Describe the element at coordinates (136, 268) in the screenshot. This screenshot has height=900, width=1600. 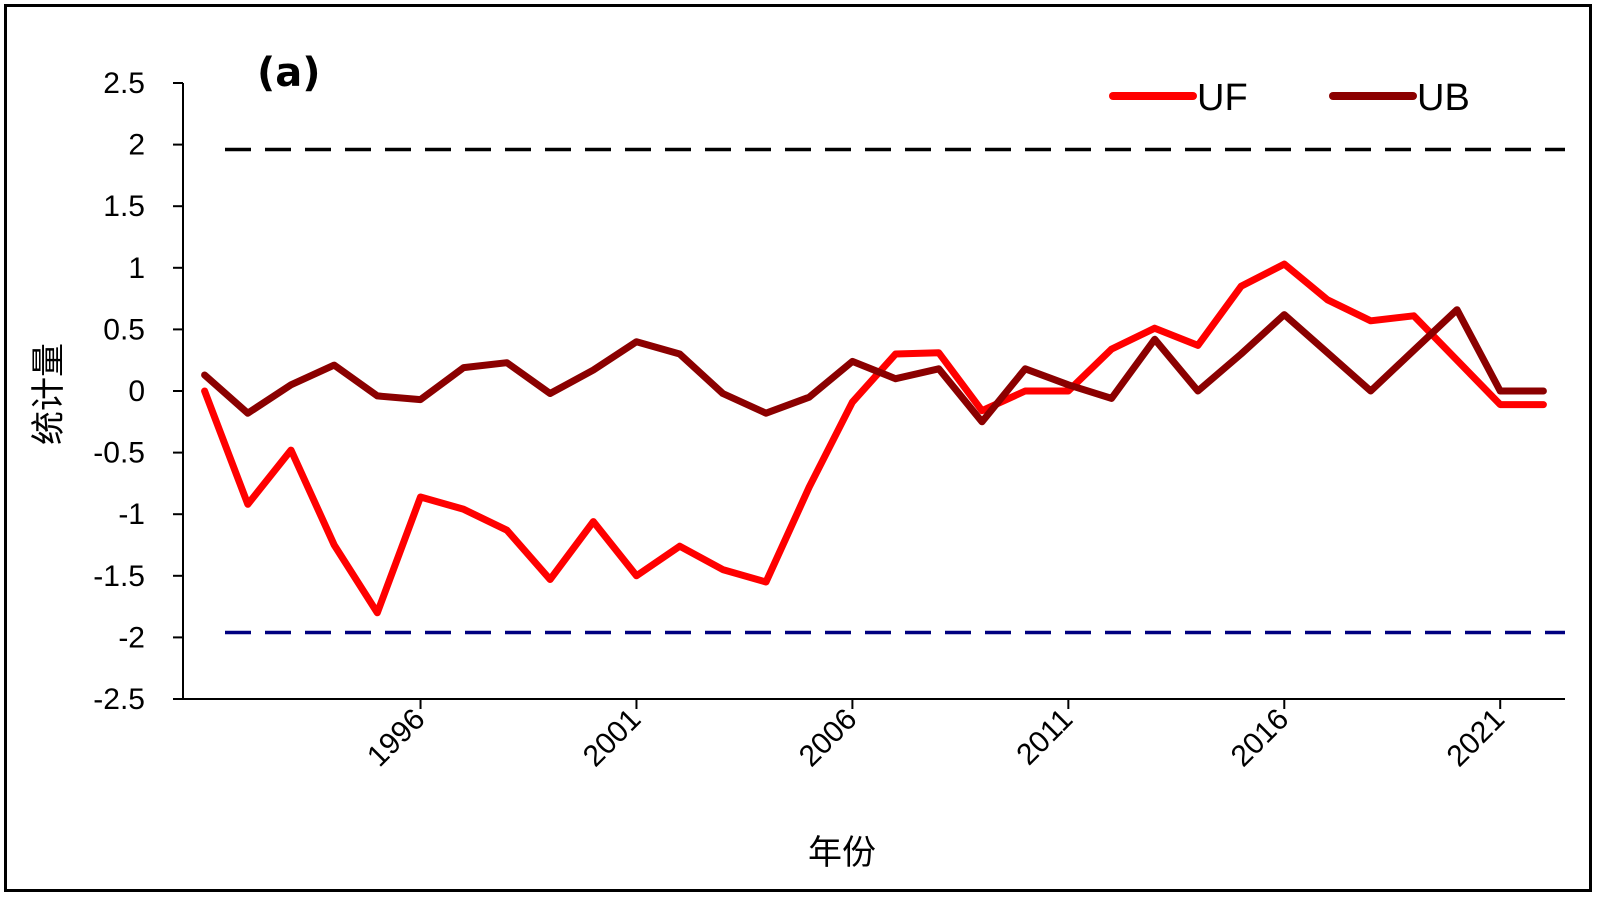
I see `y-tick-label: 1` at that location.